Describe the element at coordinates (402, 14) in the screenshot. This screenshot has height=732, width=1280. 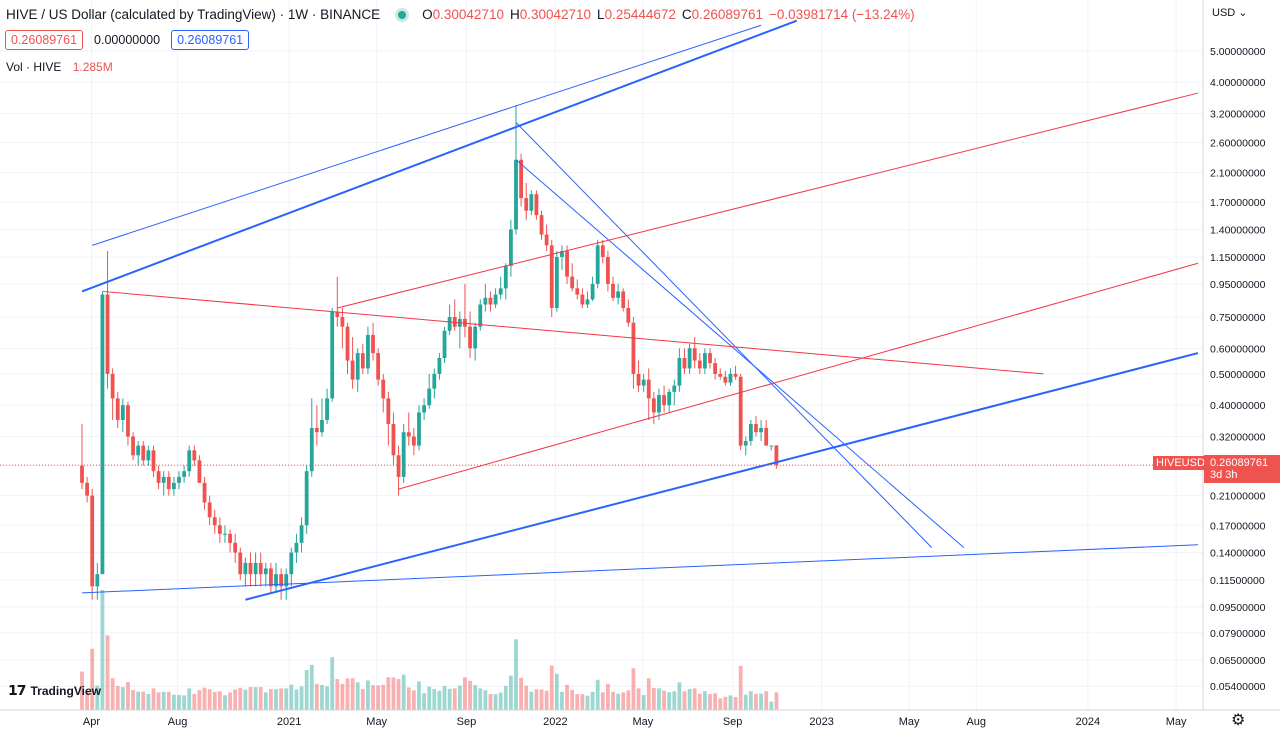
I see `market-status-icon` at that location.